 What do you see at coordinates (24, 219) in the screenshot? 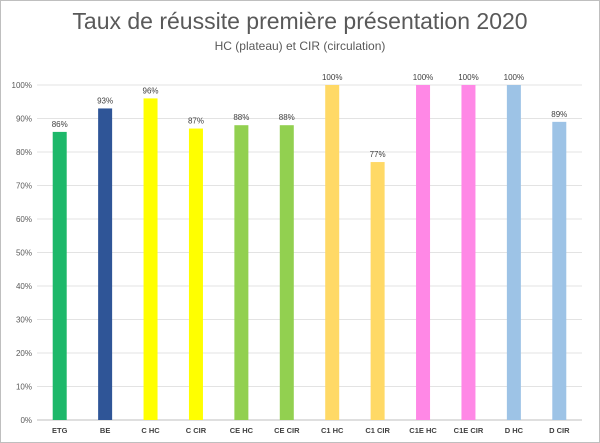
I see `y-tick-label: 60%` at bounding box center [24, 219].